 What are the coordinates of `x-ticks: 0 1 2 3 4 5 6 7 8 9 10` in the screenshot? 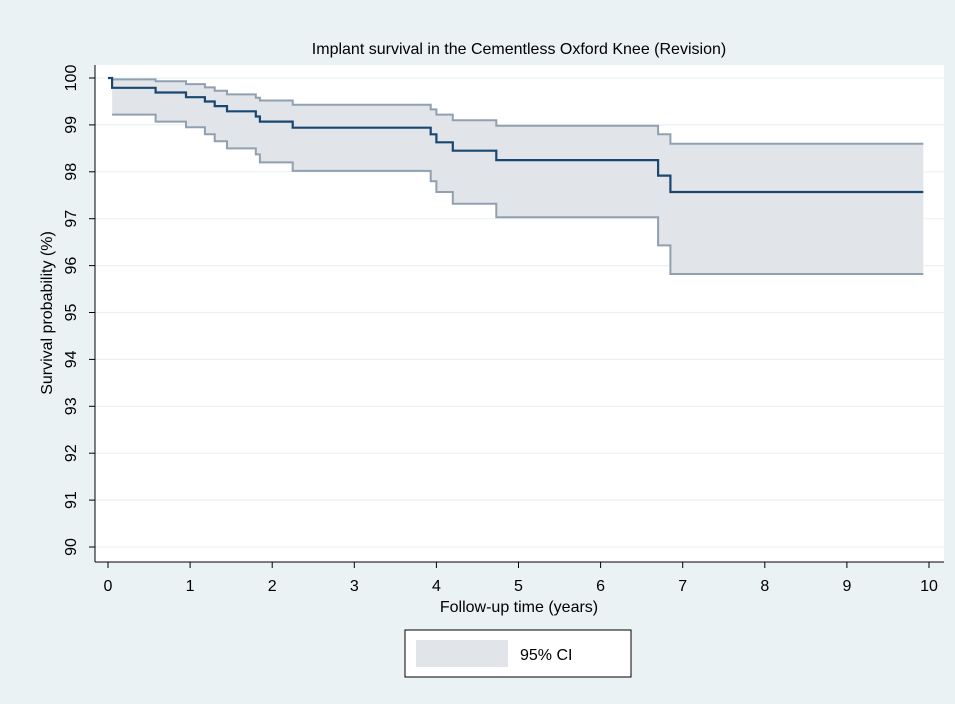 It's located at (521, 578).